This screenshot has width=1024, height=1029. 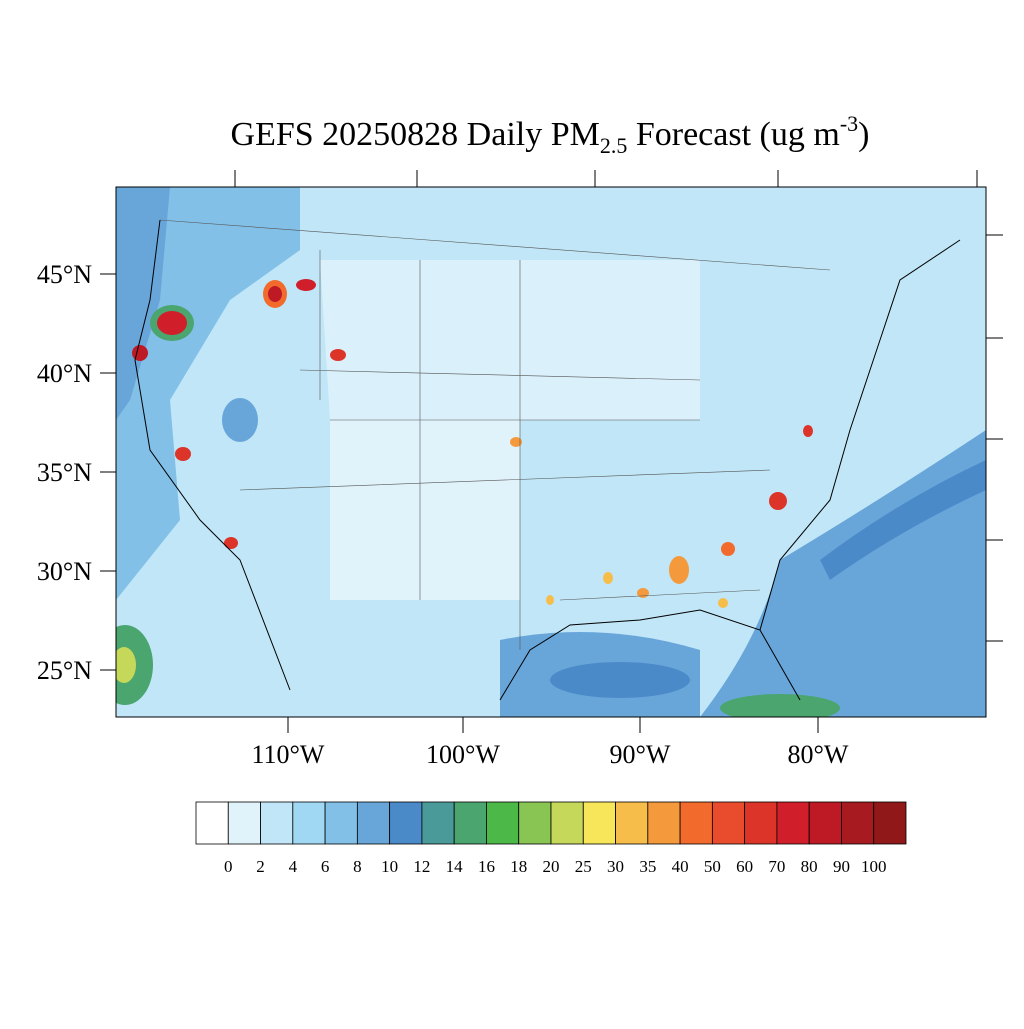 I want to click on title-superscript: -3, so click(x=849, y=123).